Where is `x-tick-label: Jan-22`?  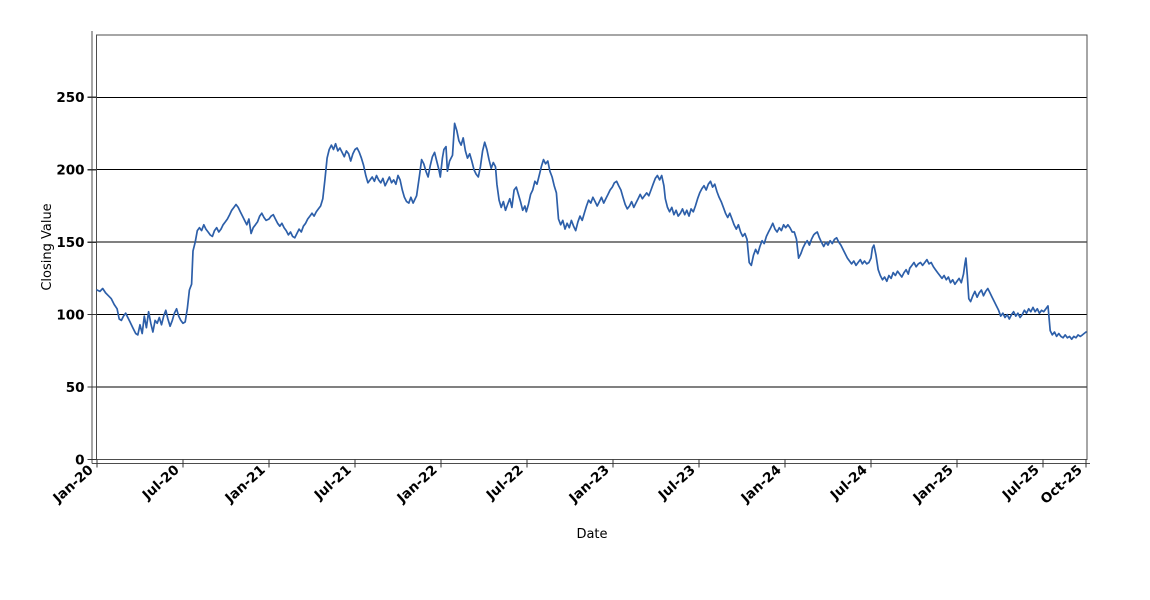
x-tick-label: Jan-22 is located at coordinates (416, 484).